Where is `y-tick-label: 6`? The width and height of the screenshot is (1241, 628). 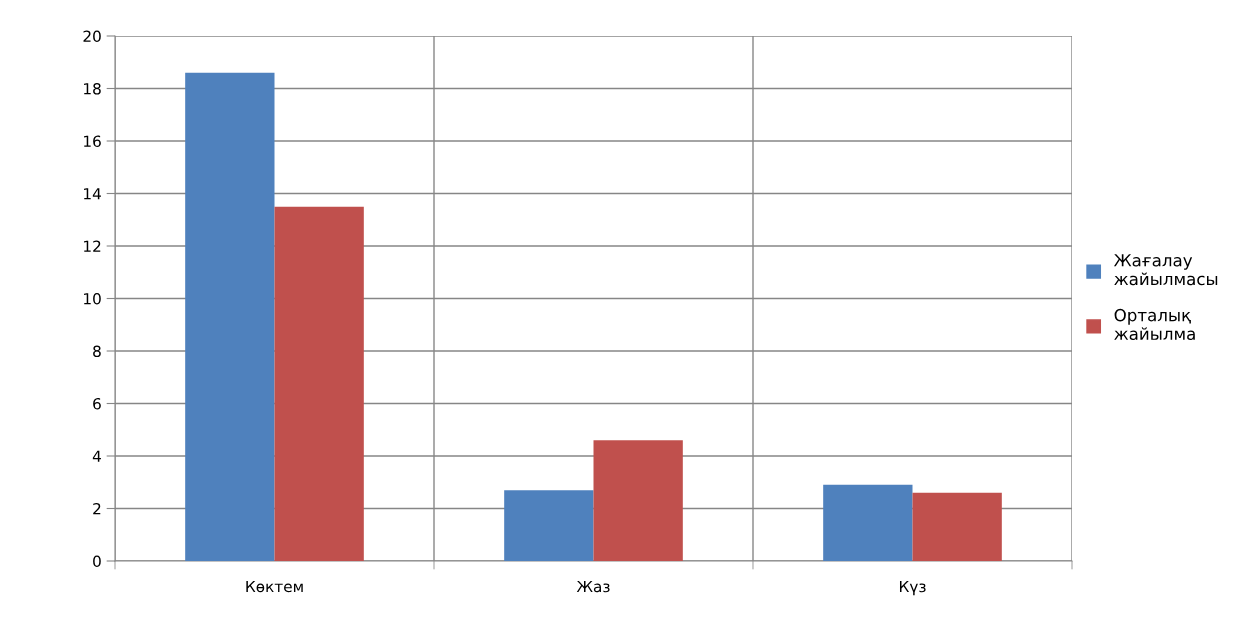 y-tick-label: 6 is located at coordinates (97, 403).